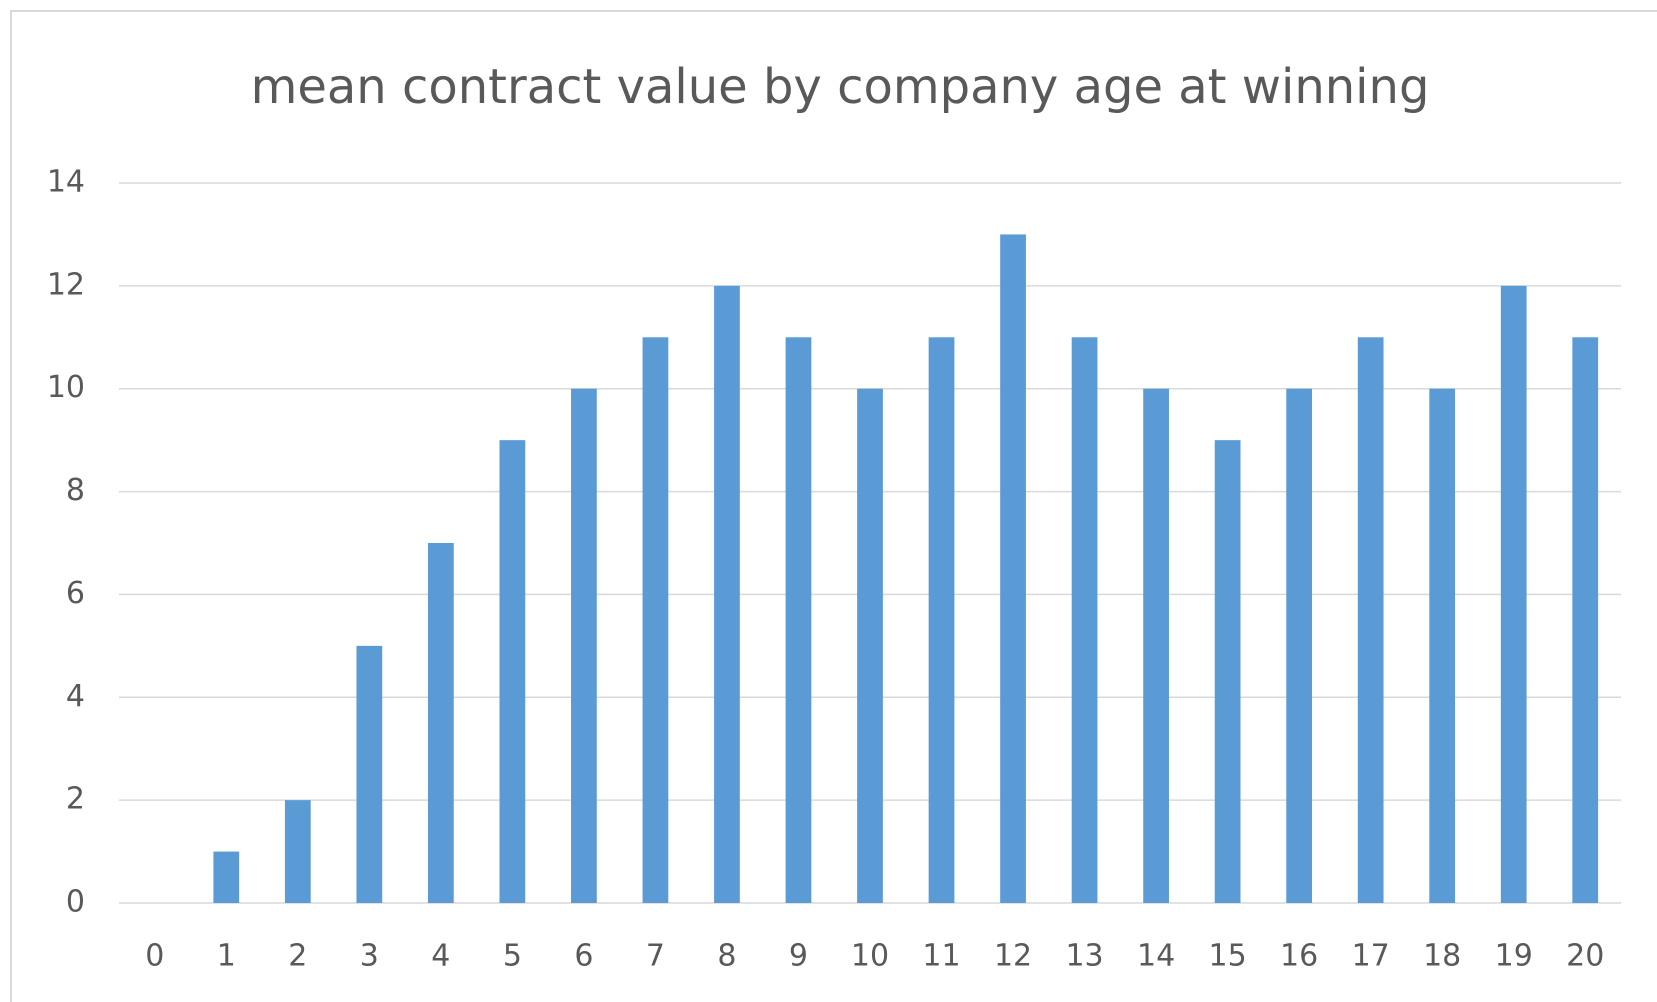  What do you see at coordinates (870, 956) in the screenshot?
I see `x-tick-label: 10` at bounding box center [870, 956].